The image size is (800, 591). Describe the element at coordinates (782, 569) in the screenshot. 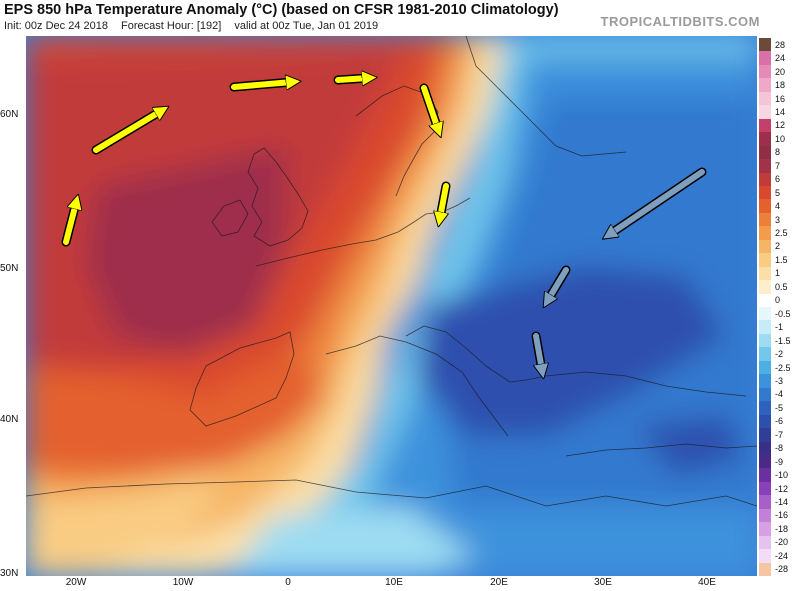

I see `colorbar-tick-label: -28` at that location.